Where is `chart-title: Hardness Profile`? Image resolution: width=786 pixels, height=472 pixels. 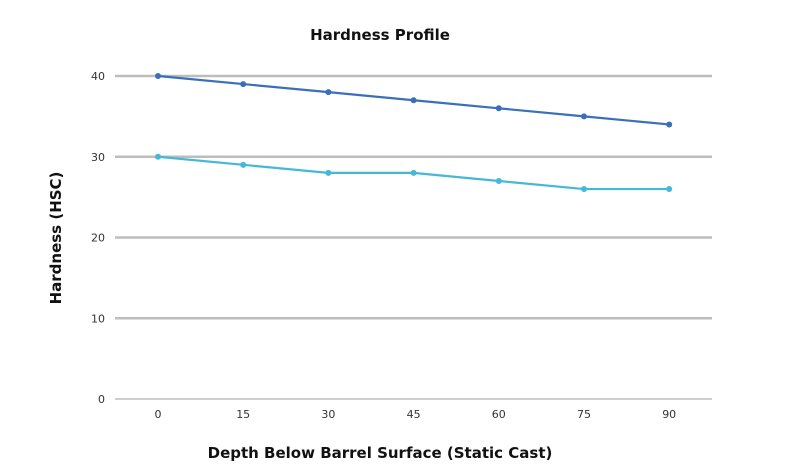
chart-title: Hardness Profile is located at coordinates (380, 35).